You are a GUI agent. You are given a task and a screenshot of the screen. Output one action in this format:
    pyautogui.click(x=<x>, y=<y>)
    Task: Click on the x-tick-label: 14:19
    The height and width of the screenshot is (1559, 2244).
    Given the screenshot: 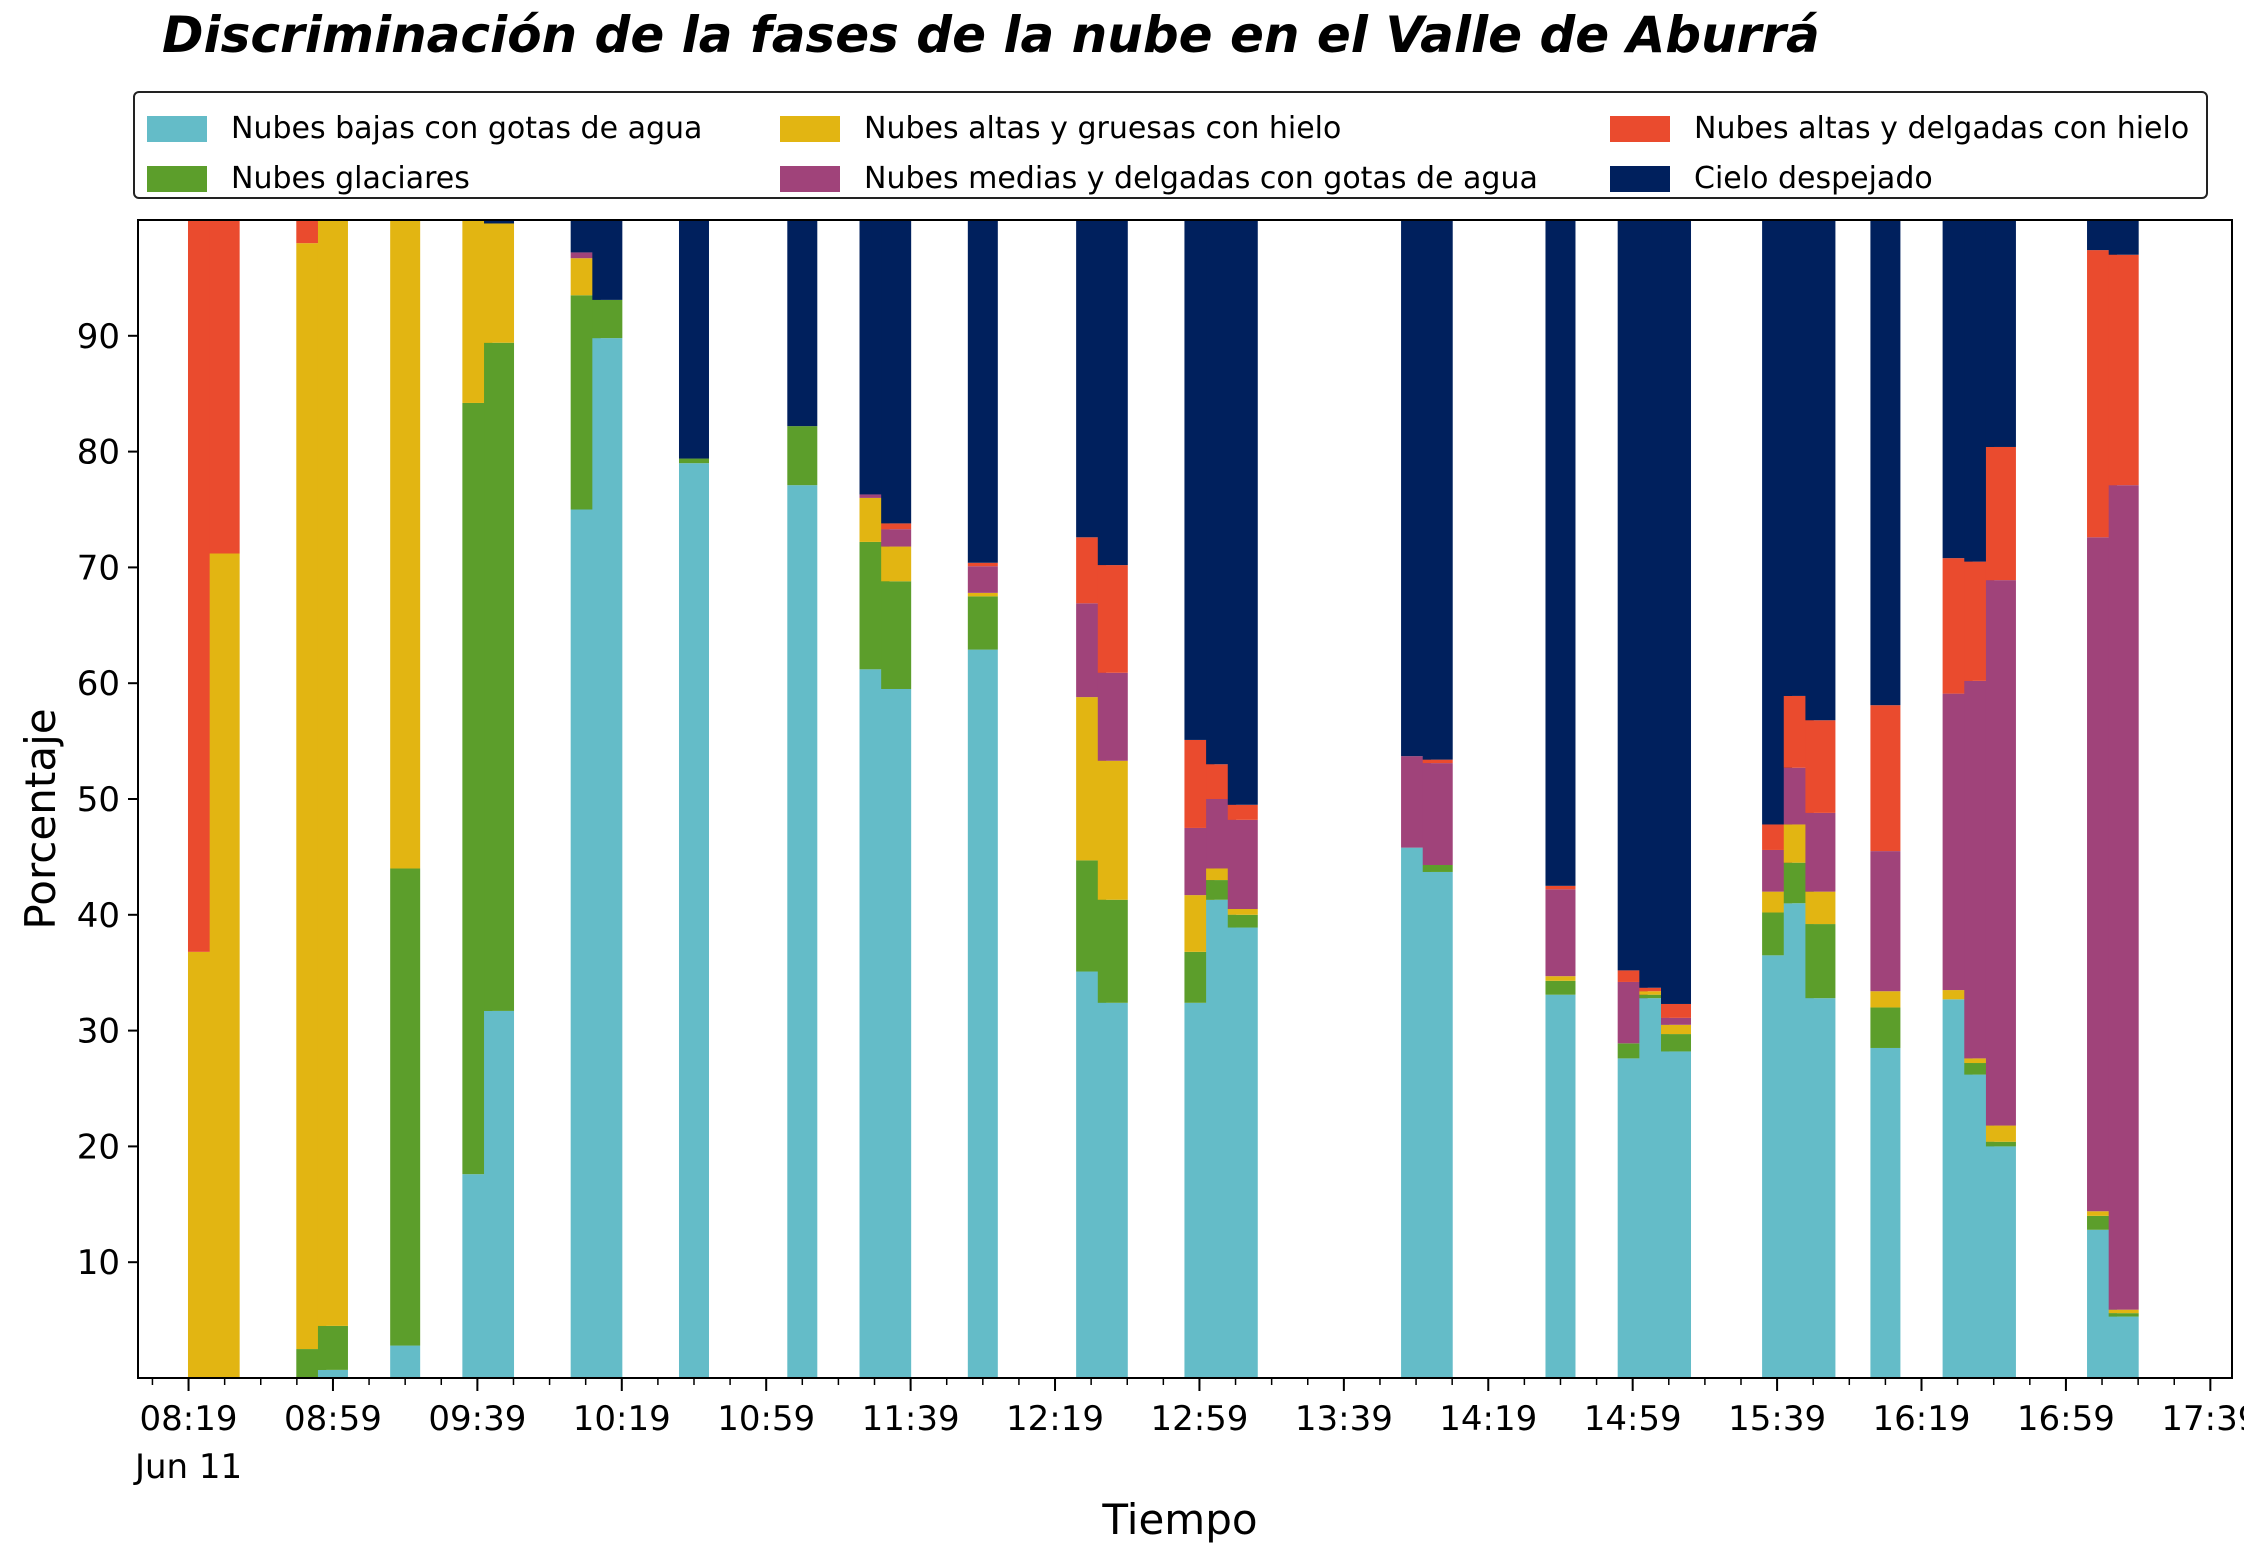 What is the action you would take?
    pyautogui.click(x=1488, y=1419)
    